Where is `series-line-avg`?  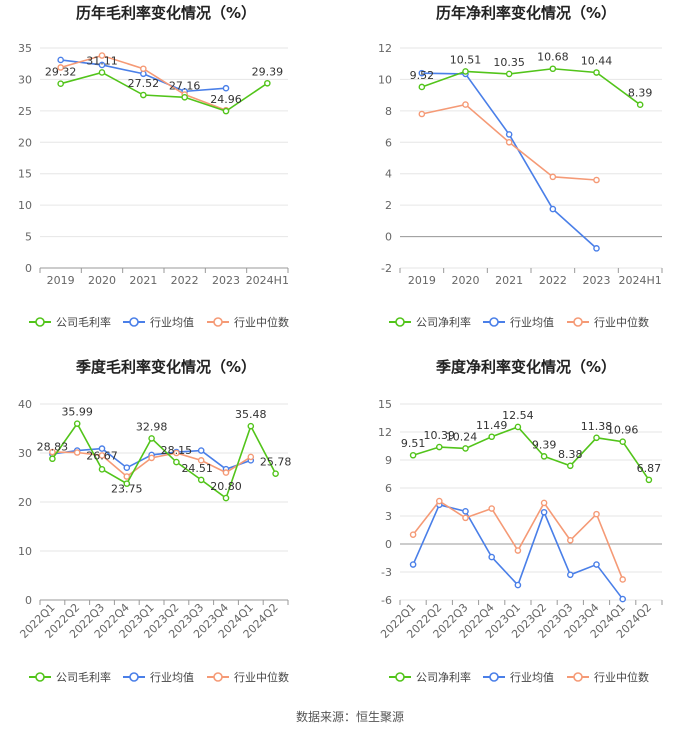
series-line-avg is located at coordinates (509, 160).